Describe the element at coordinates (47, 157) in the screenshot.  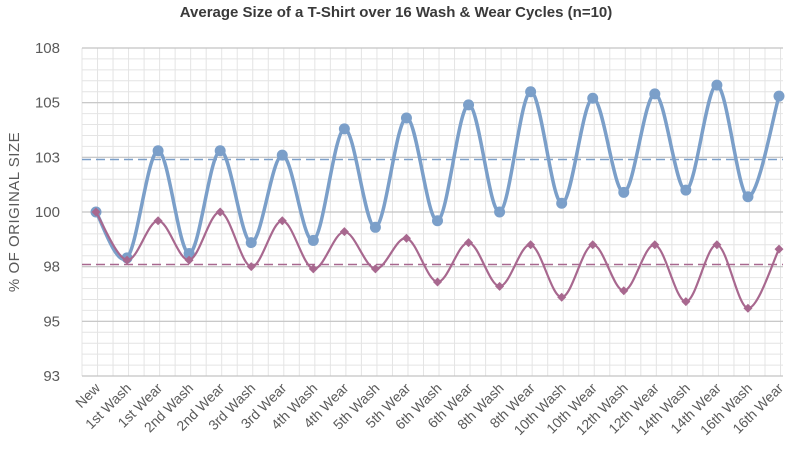
I see `y-tick-label: 103` at that location.